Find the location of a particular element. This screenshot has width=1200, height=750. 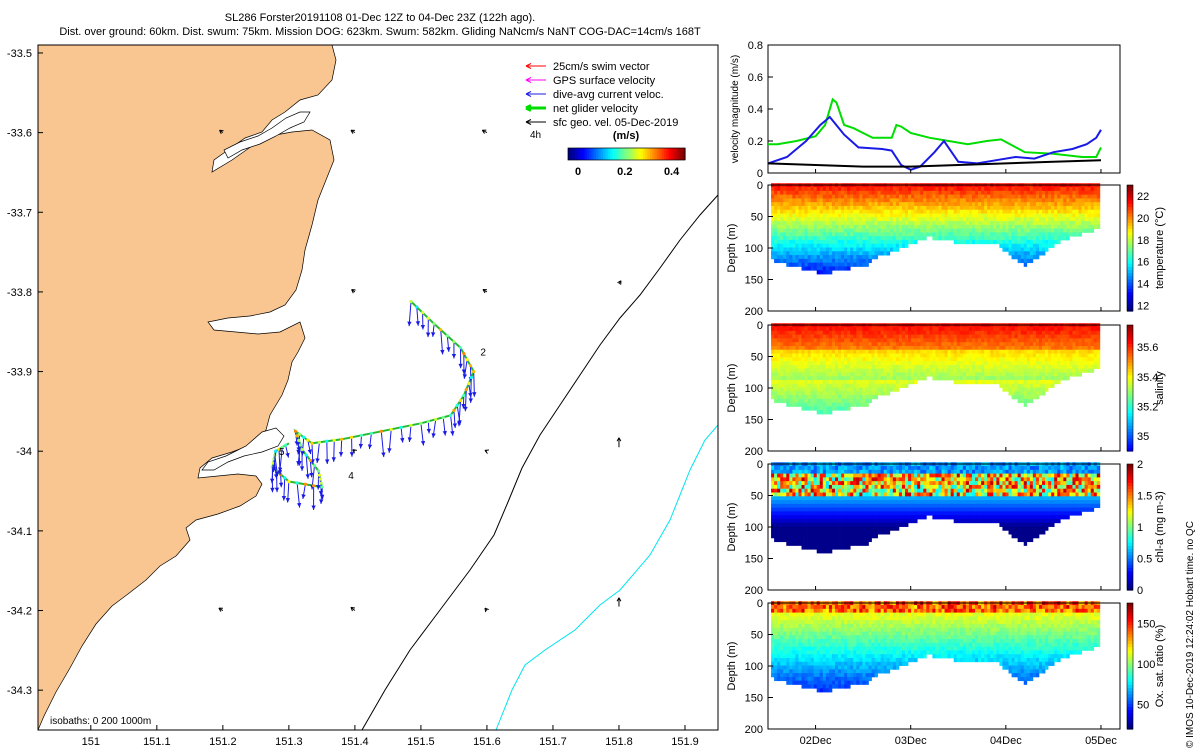

surfacing-point is located at coordinates (467, 360).